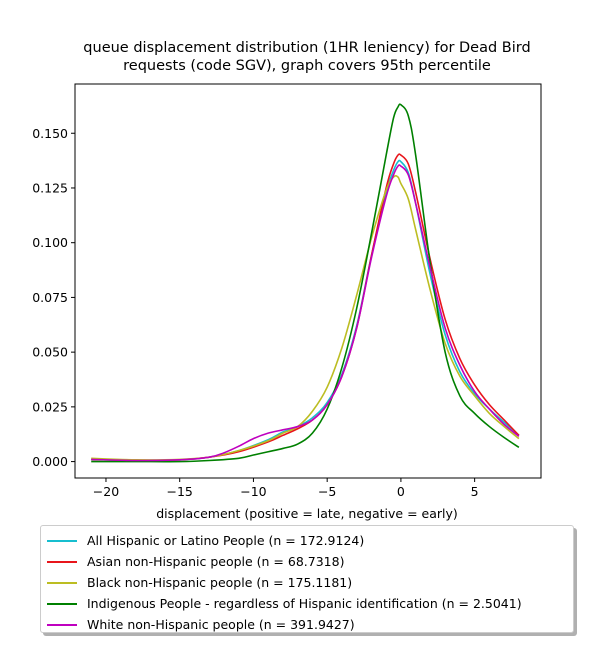 The image size is (600, 650). I want to click on x-tick-label: 5, so click(475, 491).